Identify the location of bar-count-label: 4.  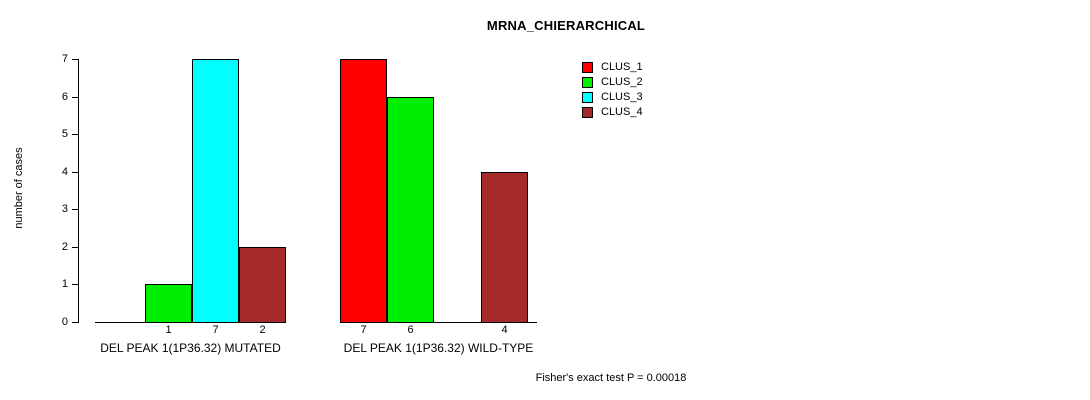
(504, 330).